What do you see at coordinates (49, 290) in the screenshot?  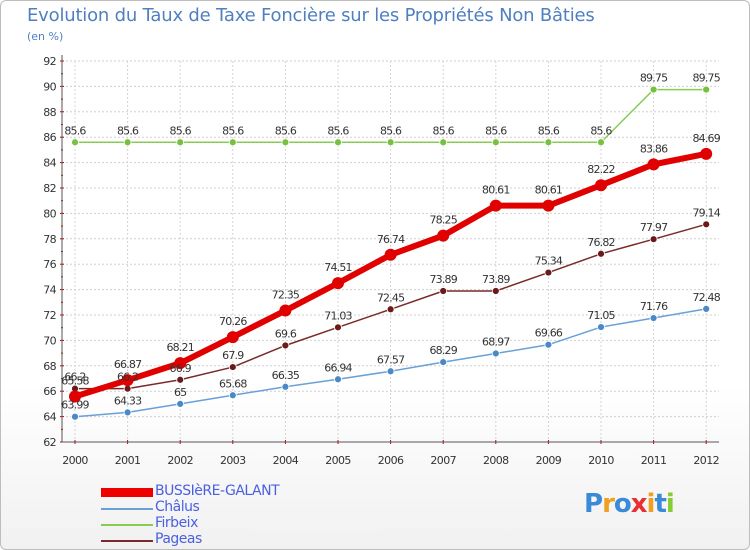 I see `y-tick-label: 74` at bounding box center [49, 290].